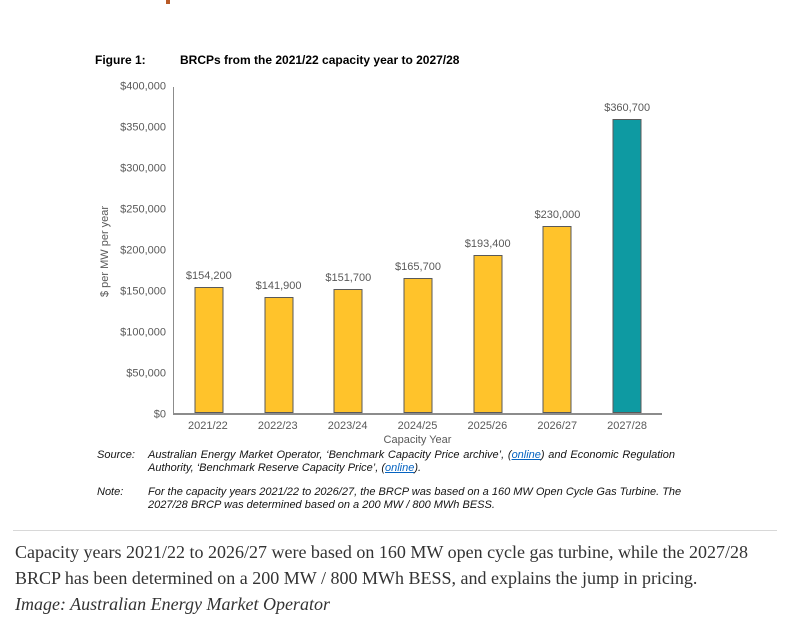 This screenshot has height=642, width=788. What do you see at coordinates (348, 278) in the screenshot?
I see `bar-value-label: $151,700` at bounding box center [348, 278].